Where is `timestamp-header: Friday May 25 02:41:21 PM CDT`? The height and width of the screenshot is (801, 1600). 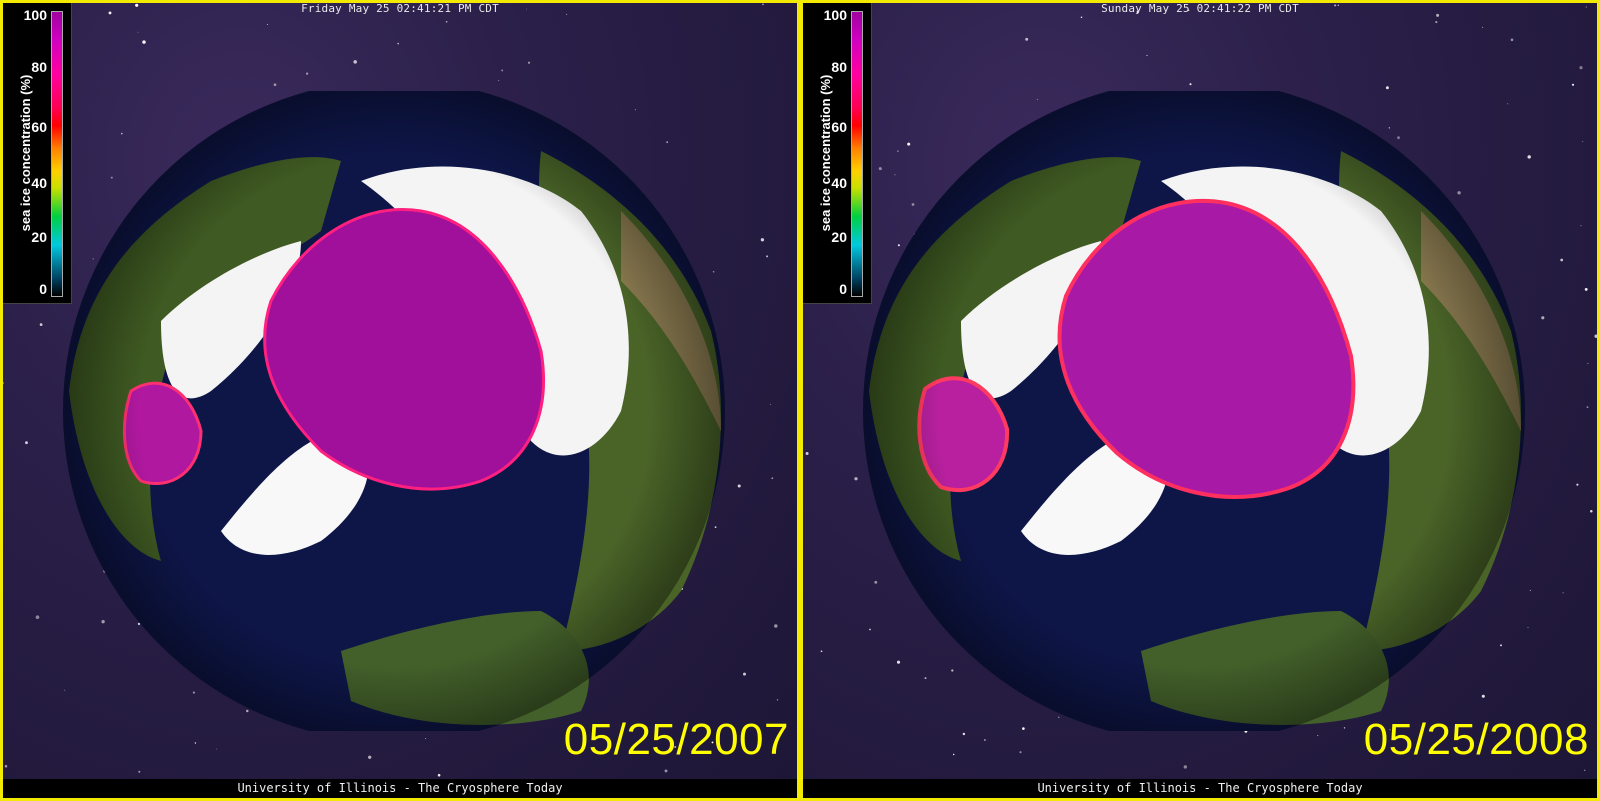
timestamp-header: Friday May 25 02:41:21 PM CDT is located at coordinates (400, 8).